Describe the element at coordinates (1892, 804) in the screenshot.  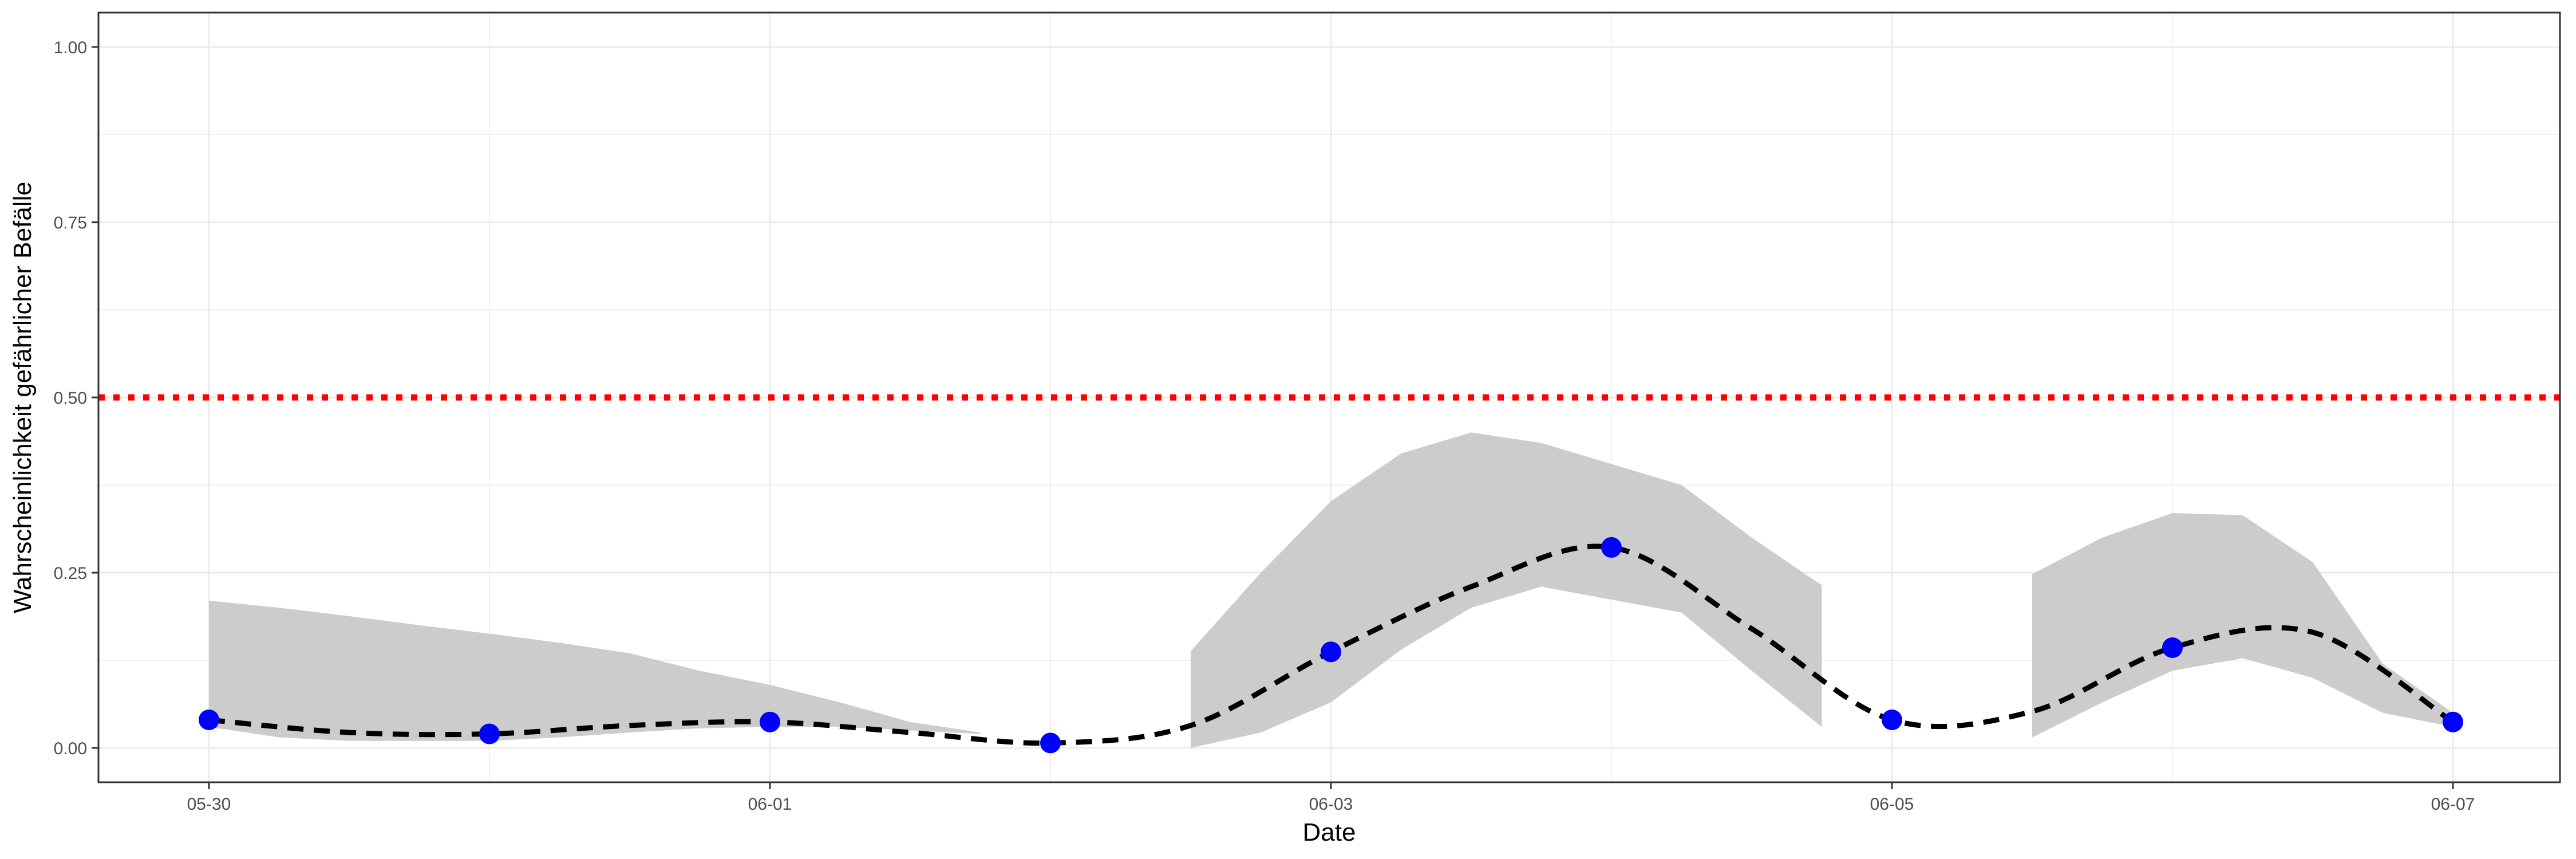
I see `x-tick-label: 06-05` at that location.